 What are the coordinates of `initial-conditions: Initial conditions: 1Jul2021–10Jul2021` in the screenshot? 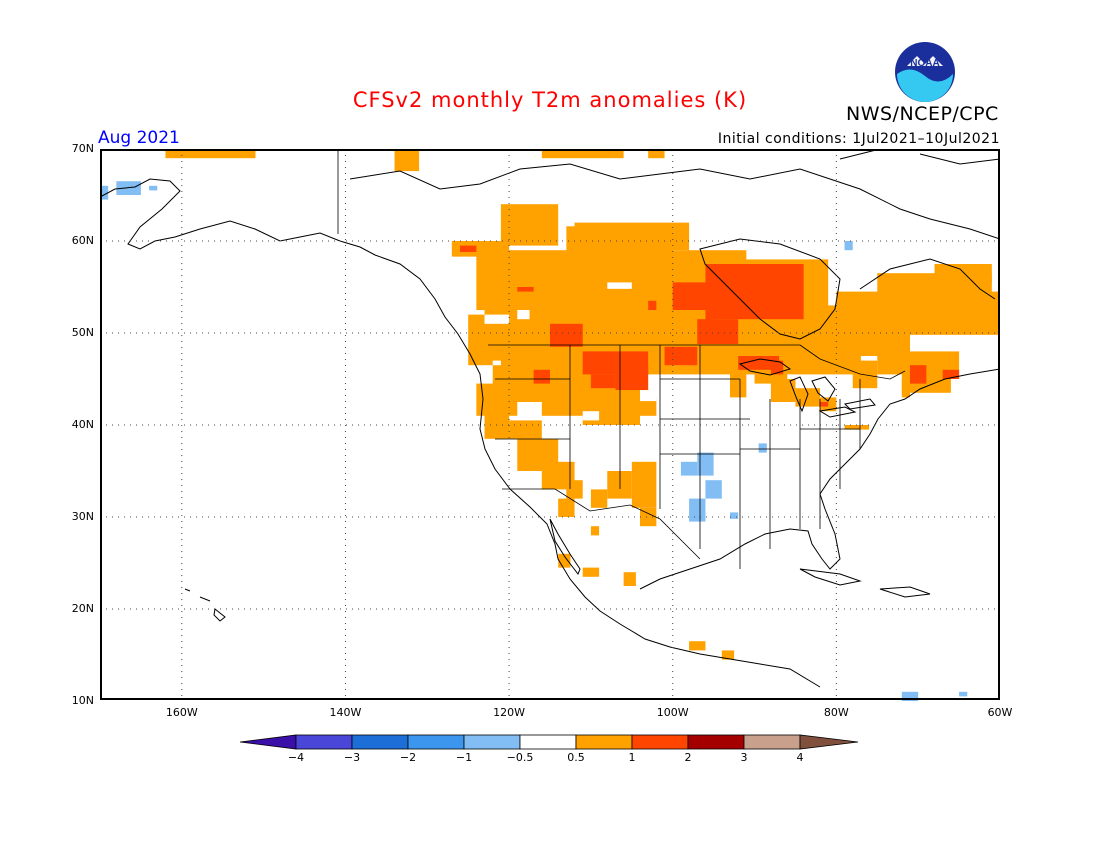 It's located at (858, 139).